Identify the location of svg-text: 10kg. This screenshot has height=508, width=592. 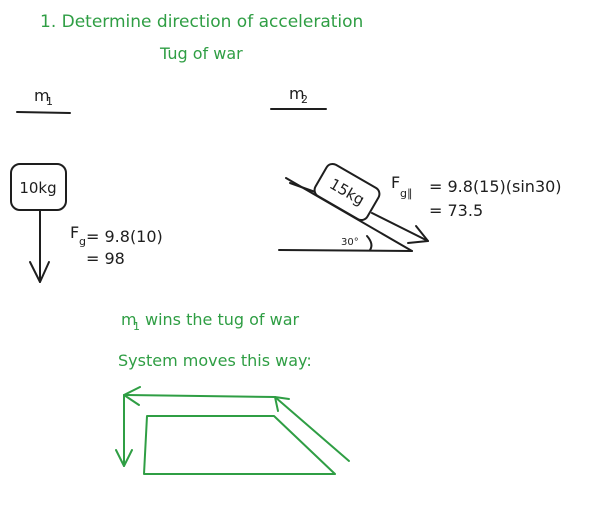
(37, 188).